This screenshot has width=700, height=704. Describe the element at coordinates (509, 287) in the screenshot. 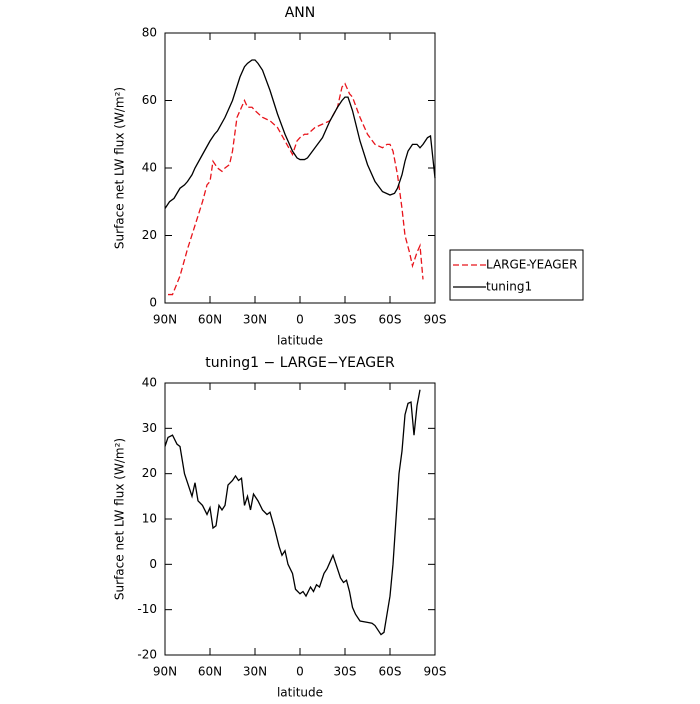

I see `legend-label: tuning1` at that location.